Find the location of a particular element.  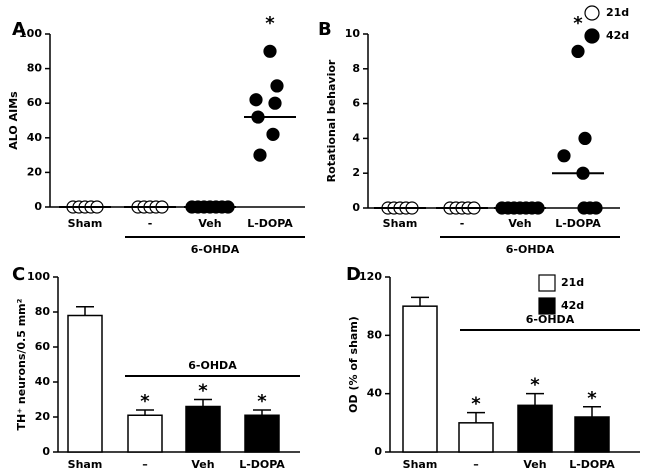

y-tick-label: 4 is located at coordinates (356, 137).